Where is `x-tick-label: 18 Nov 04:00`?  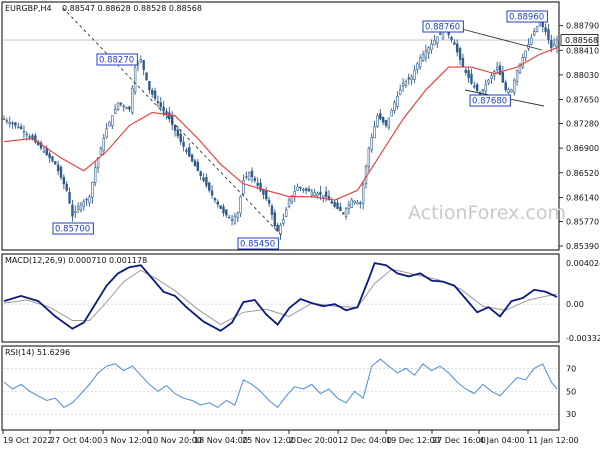 x-tick-label: 18 Nov 04:00 is located at coordinates (221, 440).